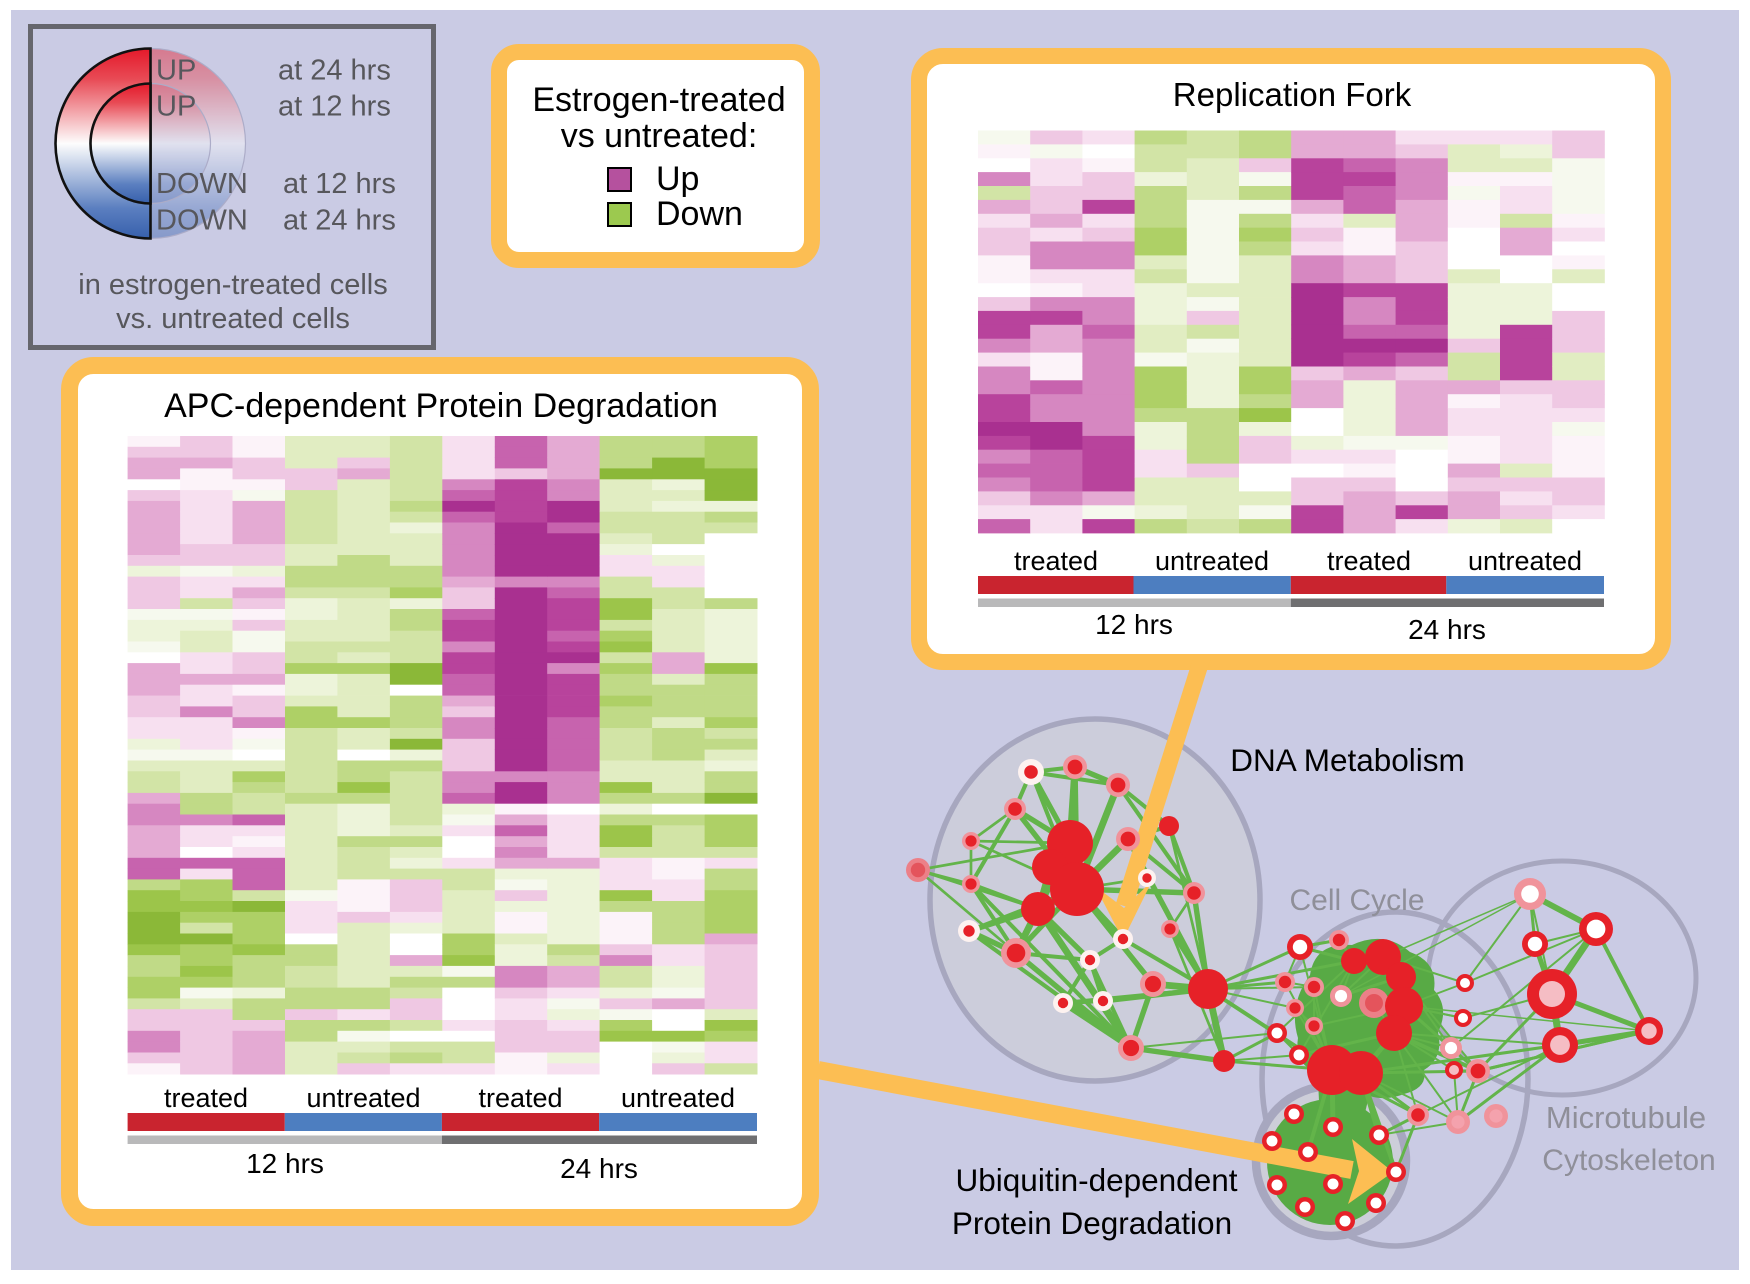 This screenshot has height=1284, width=1750. I want to click on svg-text: Down, so click(699, 214).